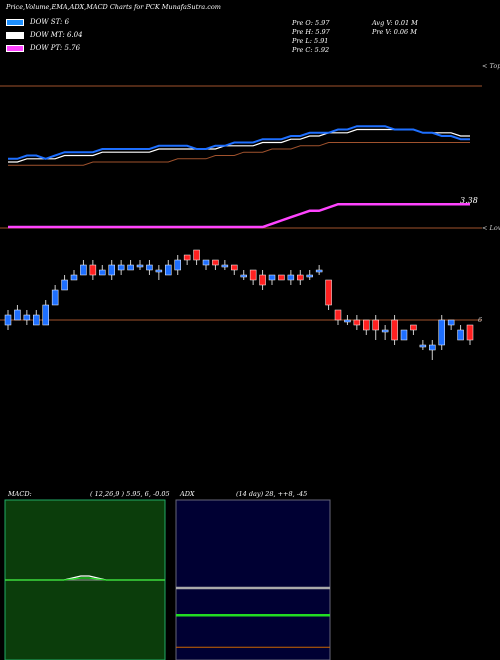 The height and width of the screenshot is (660, 500). I want to click on legend-label-mt: DOW MT: 6.04, so click(56, 35).